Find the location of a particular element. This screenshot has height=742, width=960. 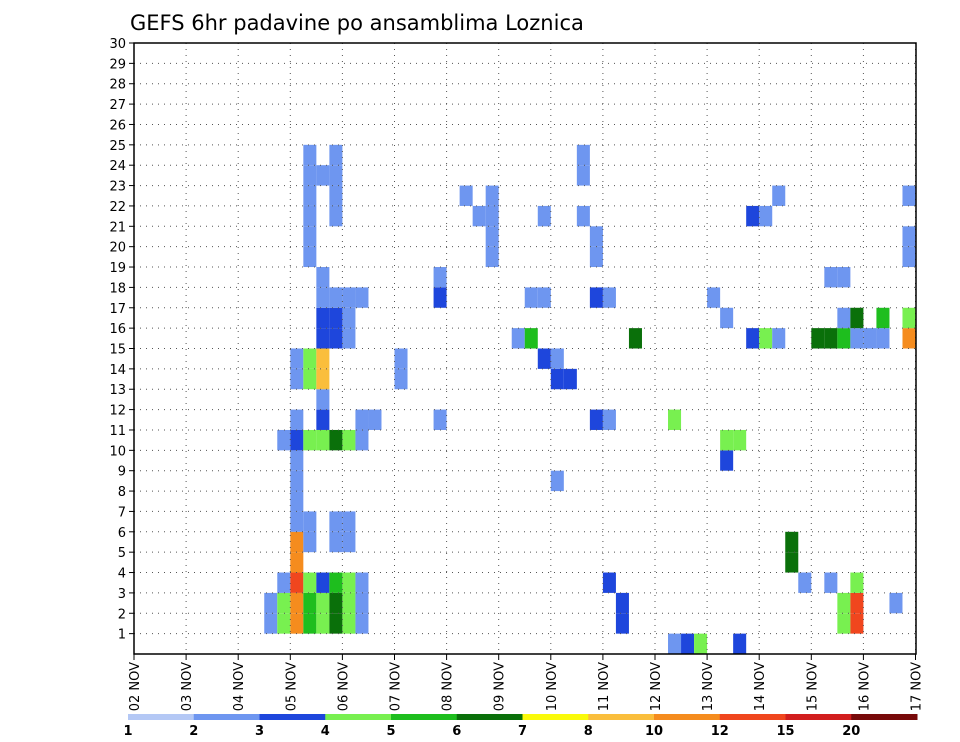

y-tick-label: 7 is located at coordinates (122, 512).